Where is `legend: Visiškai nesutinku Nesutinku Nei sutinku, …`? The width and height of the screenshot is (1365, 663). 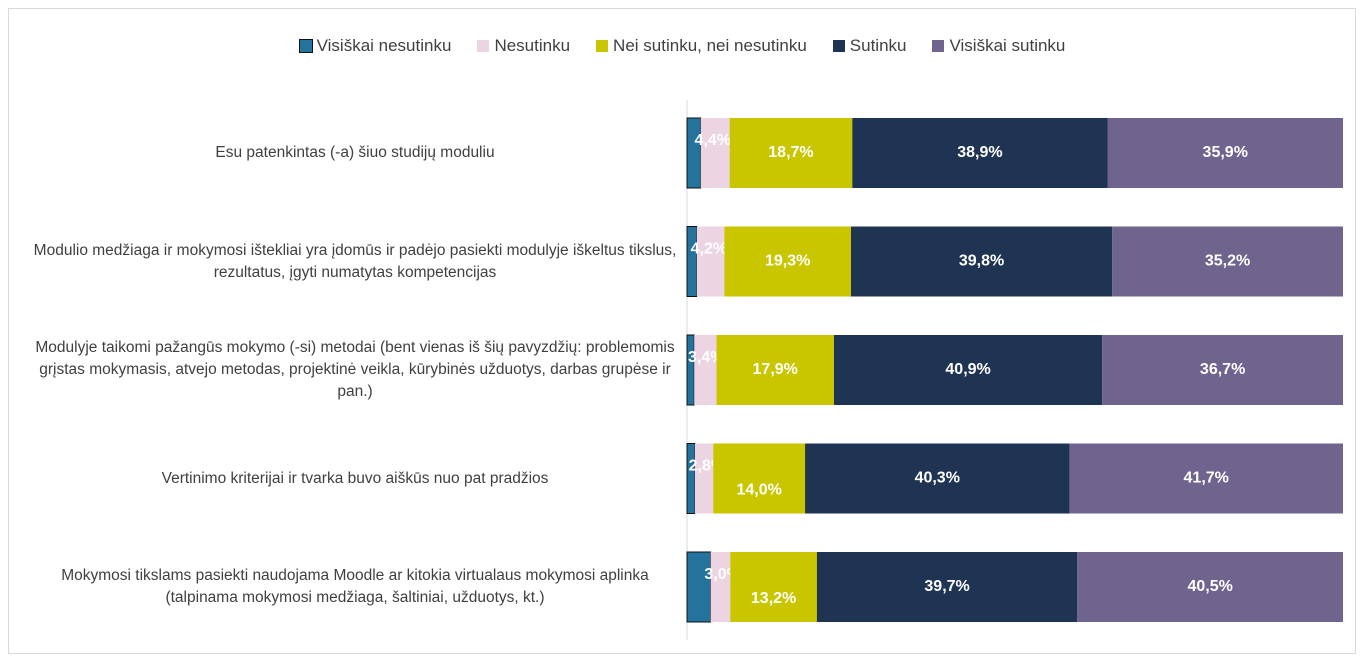 legend: Visiškai nesutinku Nesutinku Nei sutinku, … is located at coordinates (682, 46).